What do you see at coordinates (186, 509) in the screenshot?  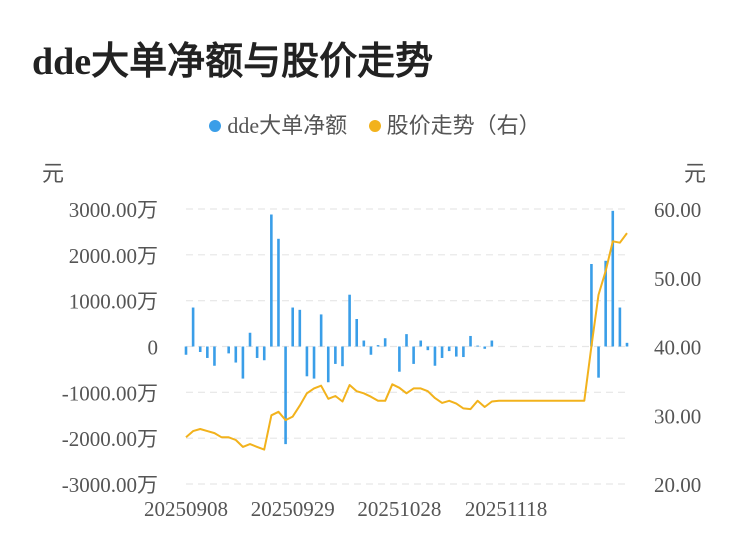 I see `x-tick-label: 20250908` at bounding box center [186, 509].